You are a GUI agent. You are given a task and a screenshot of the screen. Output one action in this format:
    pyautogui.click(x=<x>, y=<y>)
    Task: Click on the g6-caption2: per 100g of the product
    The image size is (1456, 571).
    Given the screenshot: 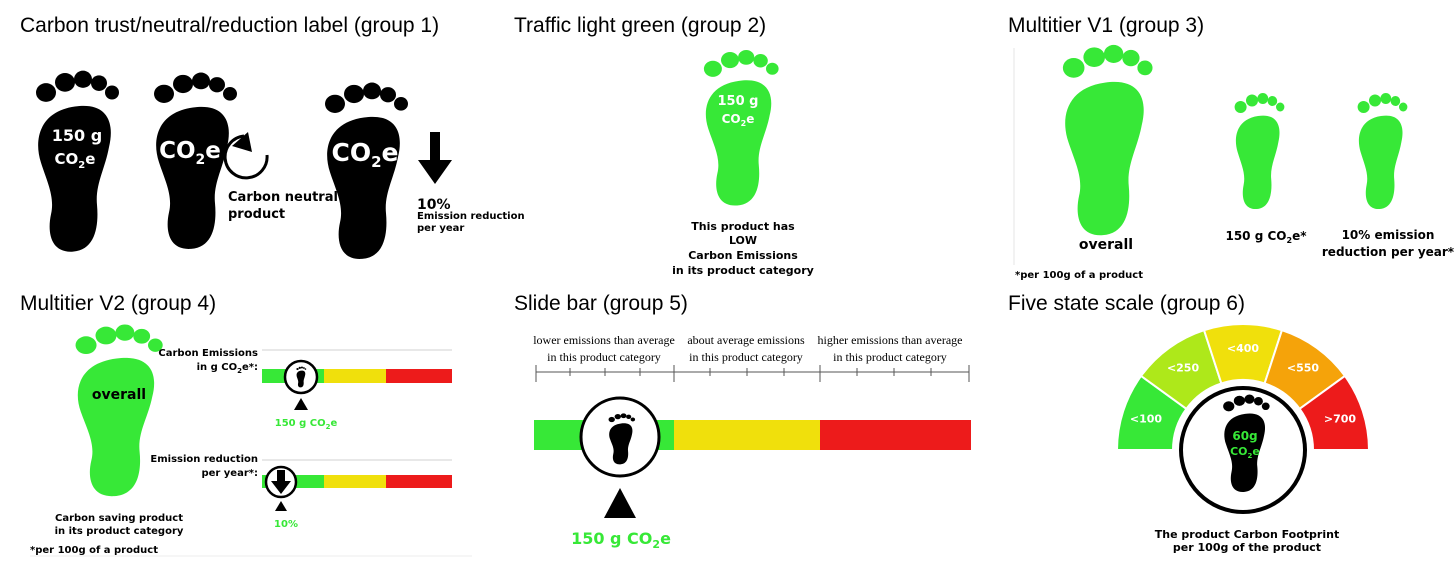 What is the action you would take?
    pyautogui.click(x=1247, y=547)
    